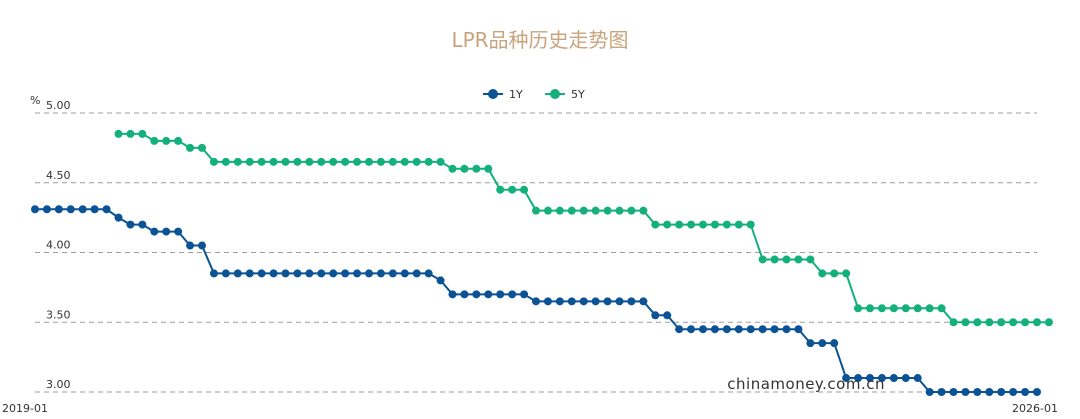 Image resolution: width=1080 pixels, height=419 pixels. I want to click on legend-item-5y: 5Y, so click(565, 94).